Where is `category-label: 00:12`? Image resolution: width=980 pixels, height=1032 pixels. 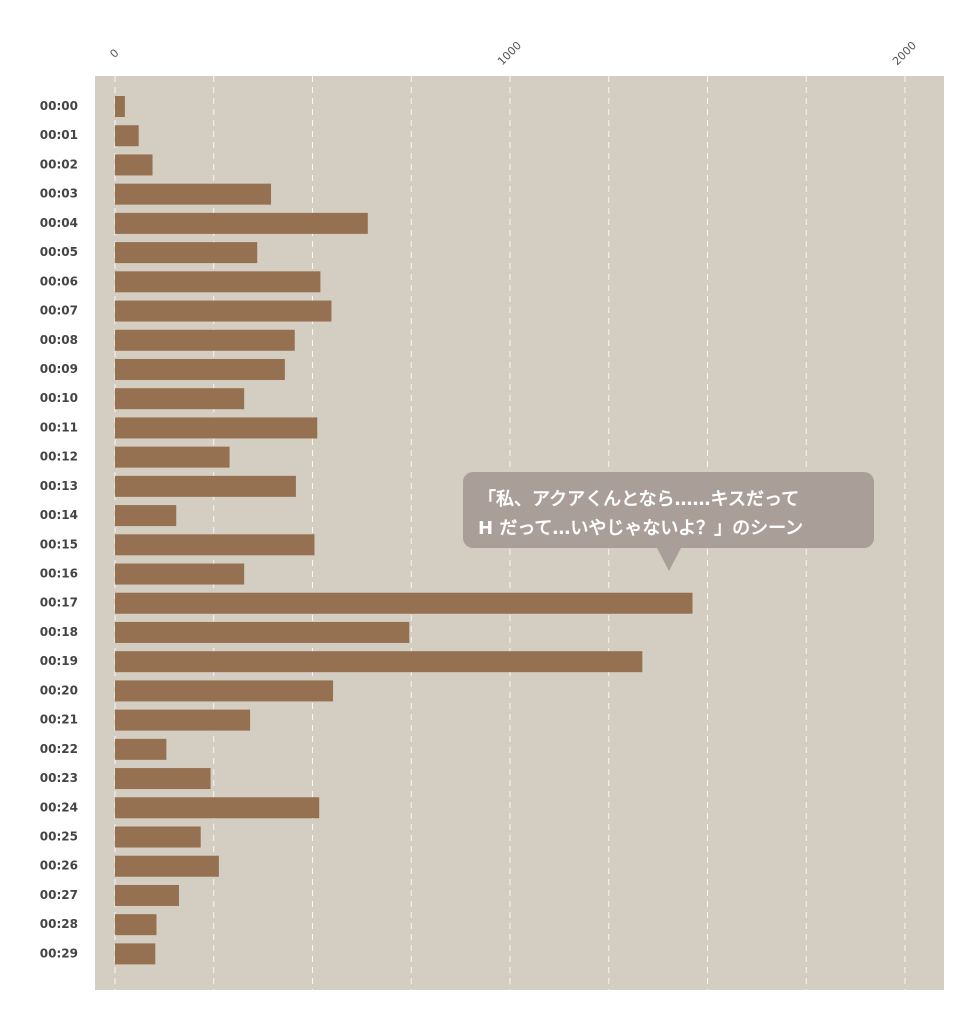 category-label: 00:12 is located at coordinates (59, 457).